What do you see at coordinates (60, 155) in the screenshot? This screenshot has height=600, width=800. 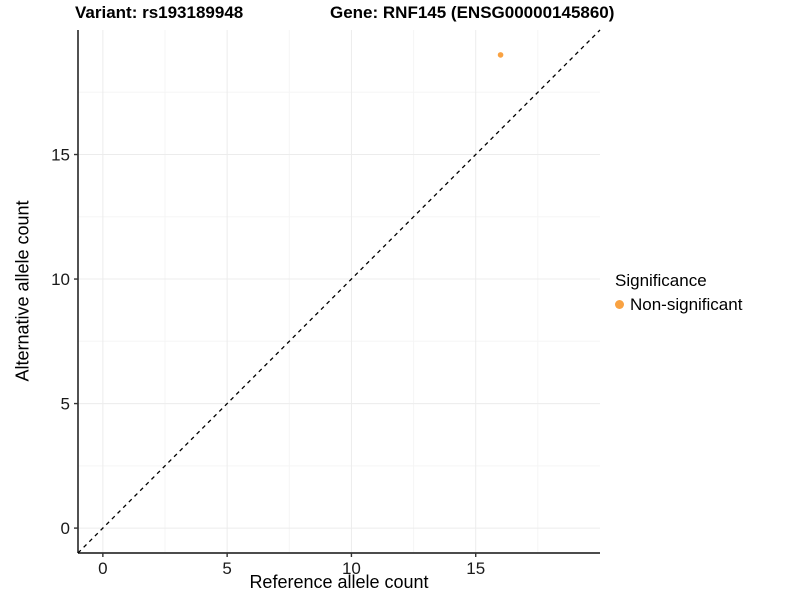 I see `y-tick-label: 15` at bounding box center [60, 155].